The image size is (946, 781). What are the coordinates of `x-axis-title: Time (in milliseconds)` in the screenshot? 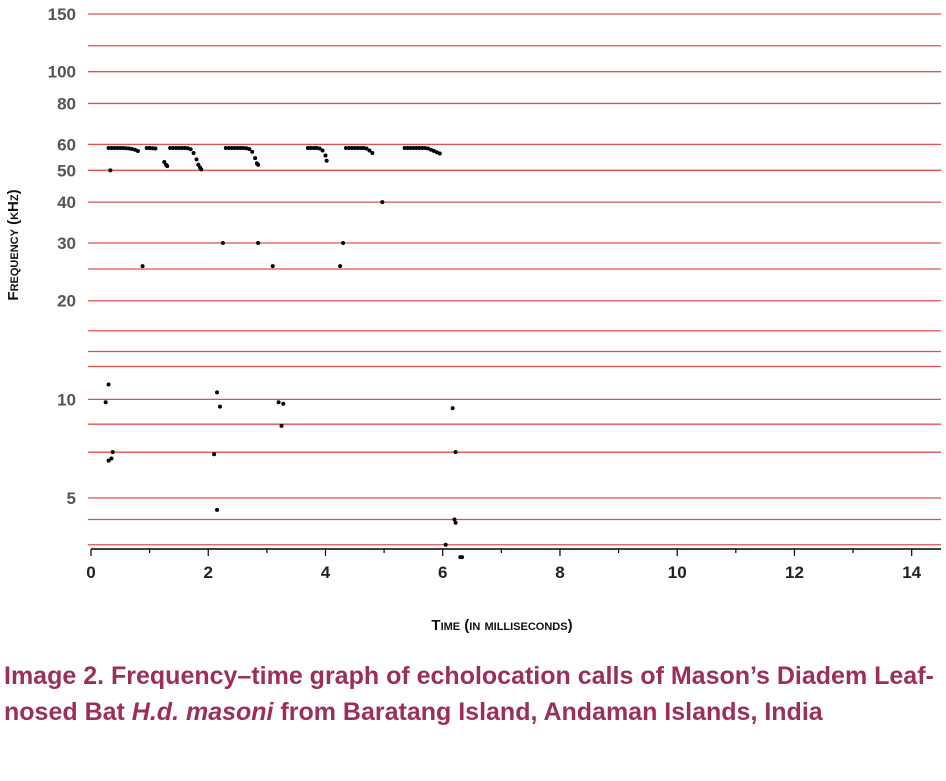 It's located at (501, 625).